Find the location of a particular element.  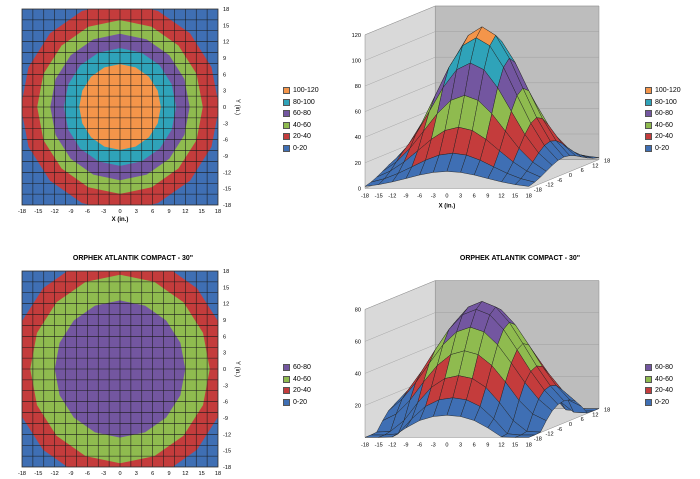

depth-tick-label: 0 is located at coordinates (570, 425).